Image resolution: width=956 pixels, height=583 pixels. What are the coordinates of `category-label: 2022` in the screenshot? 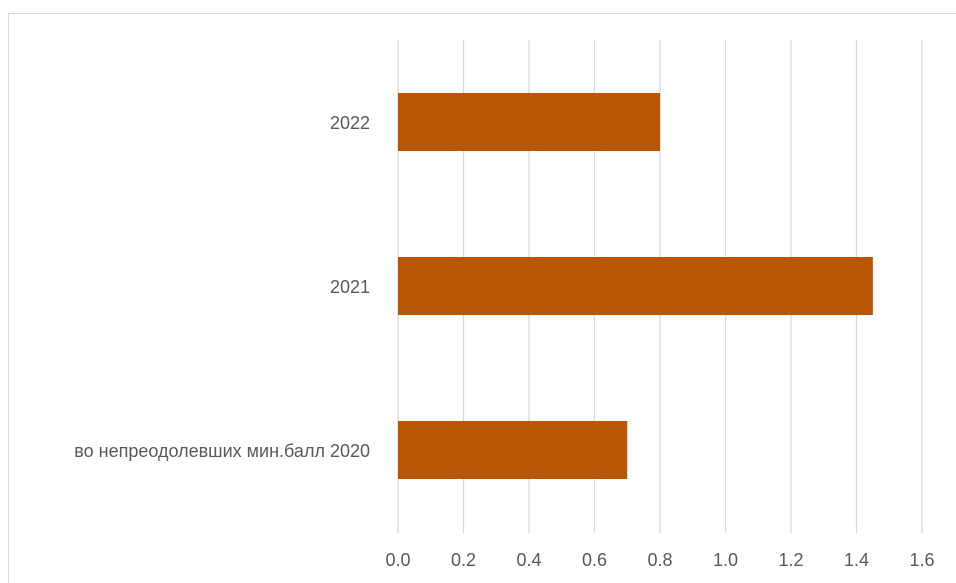 It's located at (350, 123).